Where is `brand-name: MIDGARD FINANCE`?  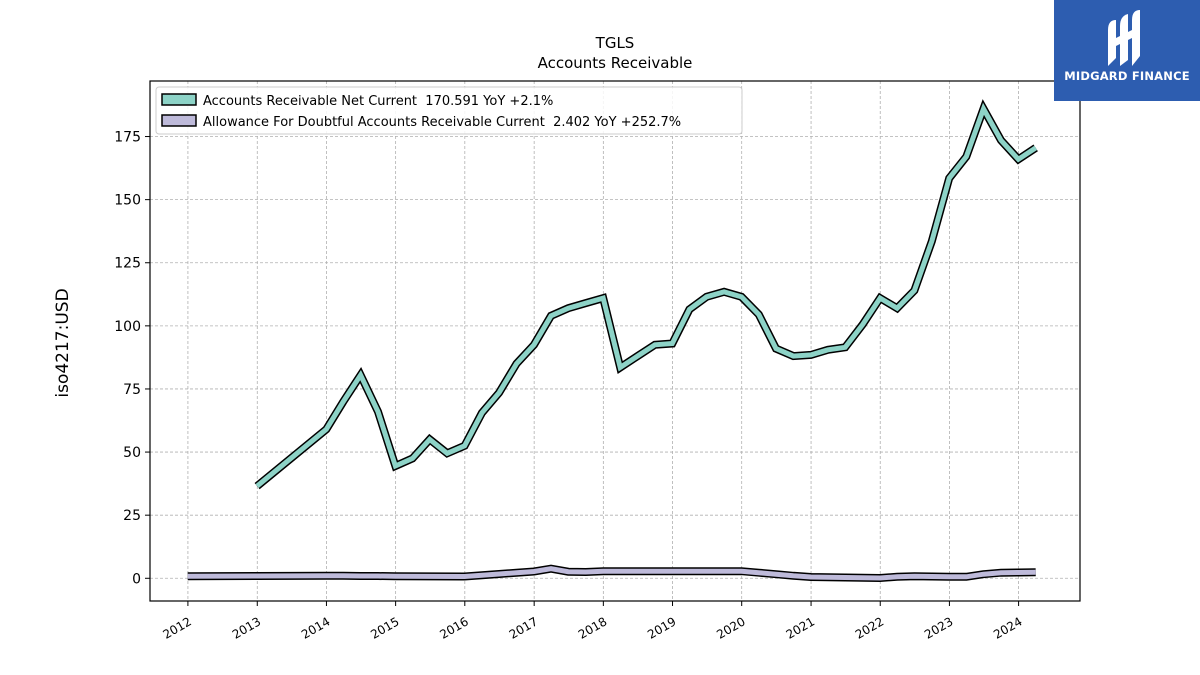
brand-name: MIDGARD FINANCE is located at coordinates (1127, 76).